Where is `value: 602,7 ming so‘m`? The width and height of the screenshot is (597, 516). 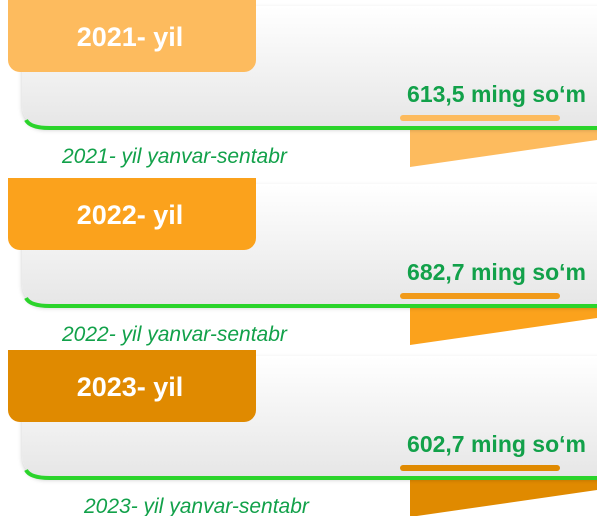
value: 602,7 ming so‘m is located at coordinates (496, 444).